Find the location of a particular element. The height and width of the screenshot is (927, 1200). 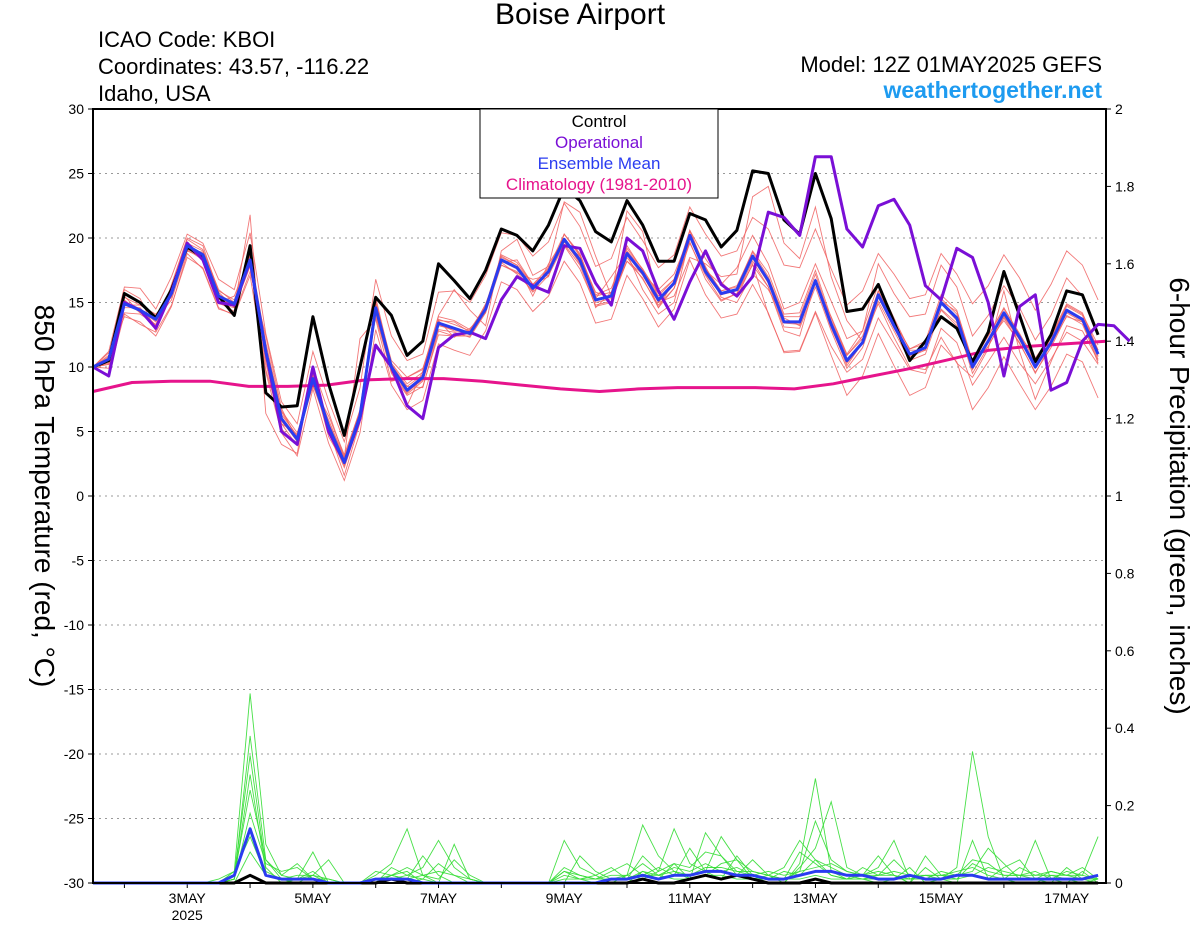

x-tick-label: 7MAY is located at coordinates (439, 898).